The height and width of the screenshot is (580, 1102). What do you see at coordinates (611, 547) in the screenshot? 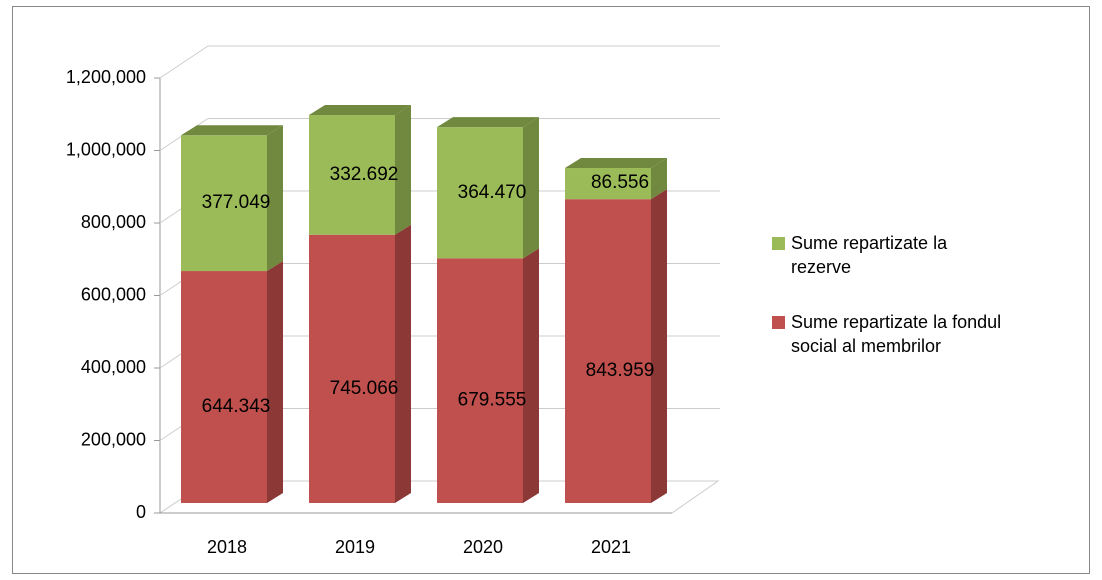
I see `x-tick-label: 2021` at bounding box center [611, 547].